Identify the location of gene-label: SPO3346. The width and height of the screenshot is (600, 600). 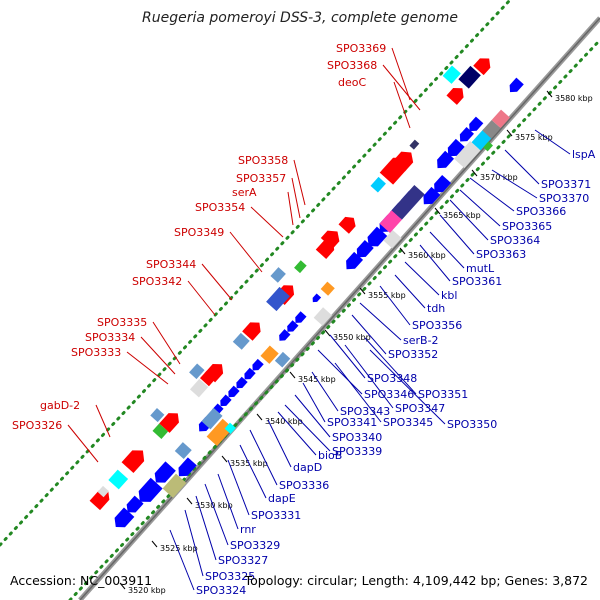
(389, 394).